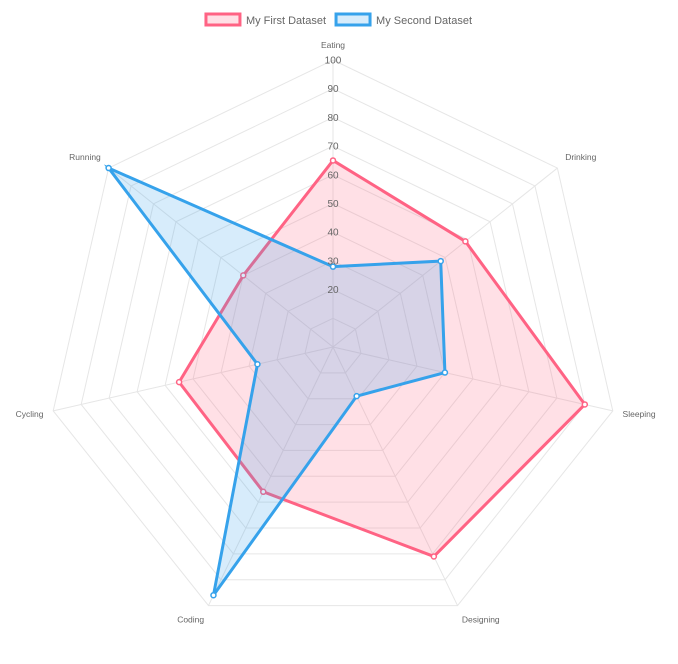 Image resolution: width=678 pixels, height=664 pixels. What do you see at coordinates (465, 241) in the screenshot?
I see `series-1-point-drinking` at bounding box center [465, 241].